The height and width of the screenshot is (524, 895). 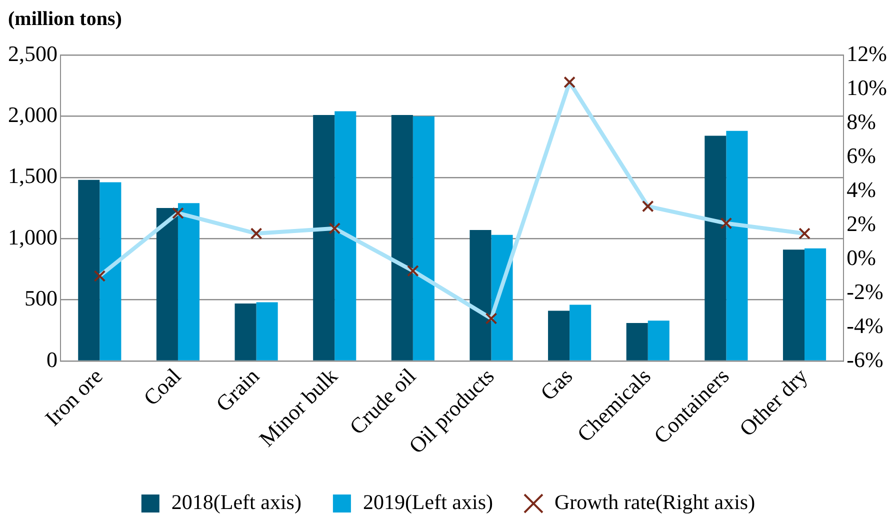 What do you see at coordinates (556, 384) in the screenshot?
I see `x-tick-label: Gas` at bounding box center [556, 384].